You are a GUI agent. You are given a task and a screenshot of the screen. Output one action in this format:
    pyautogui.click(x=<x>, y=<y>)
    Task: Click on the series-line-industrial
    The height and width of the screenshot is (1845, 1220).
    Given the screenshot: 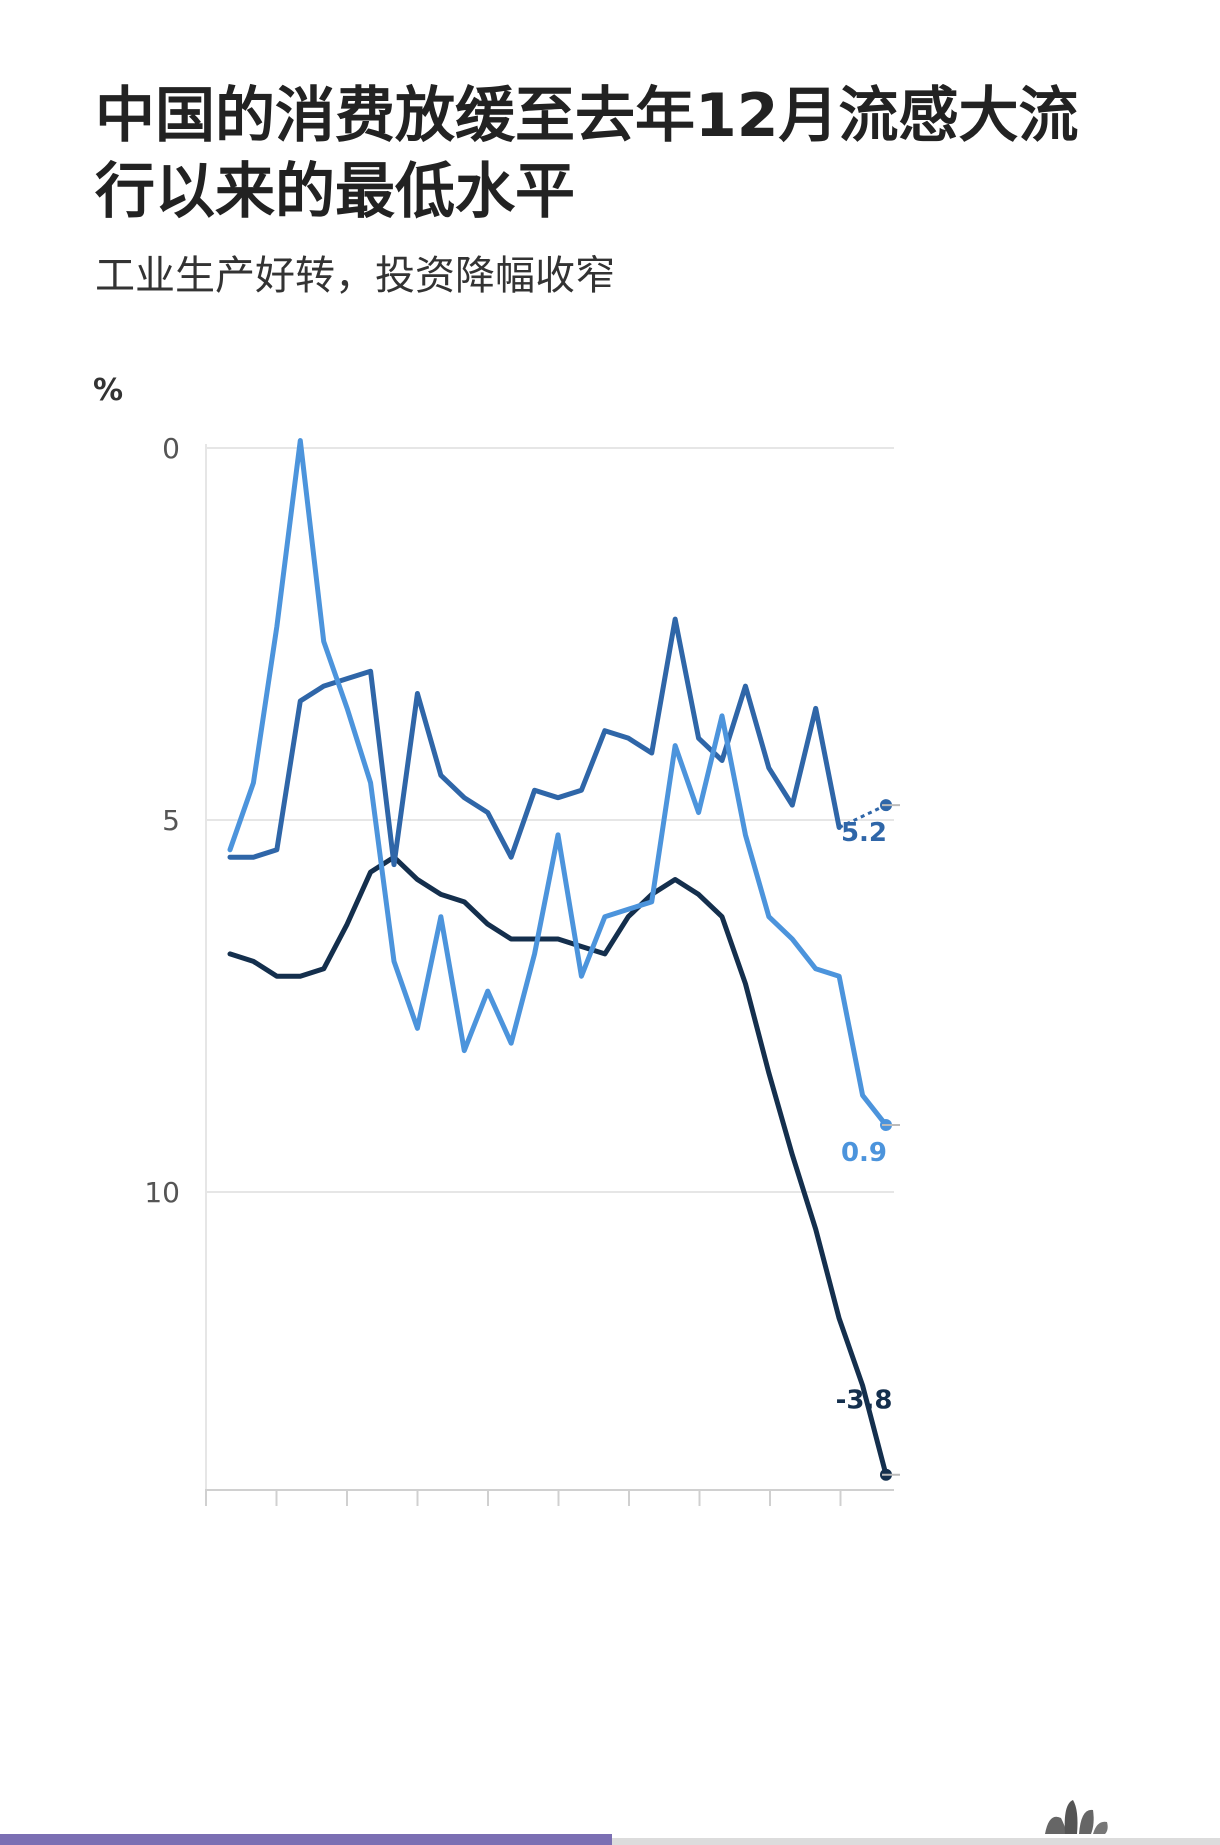 What is the action you would take?
    pyautogui.click(x=534, y=742)
    